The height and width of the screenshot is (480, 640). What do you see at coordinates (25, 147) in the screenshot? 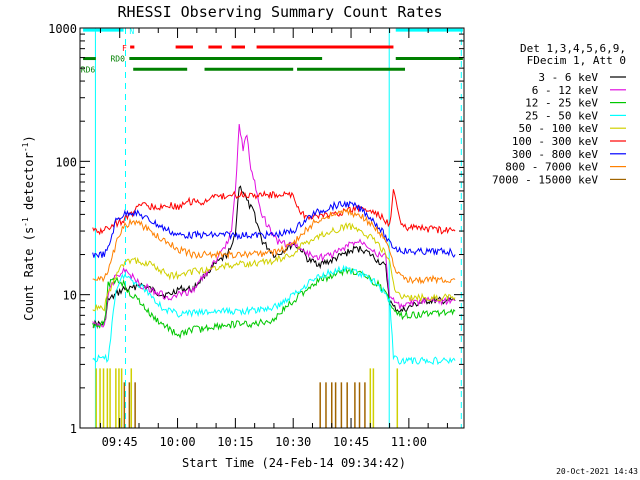
I see `y-axis-label-sup2: -1` at bounding box center [25, 147].